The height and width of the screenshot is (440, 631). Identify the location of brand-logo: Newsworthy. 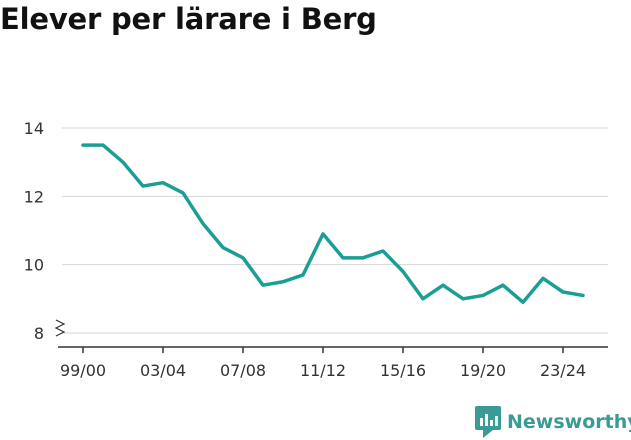
(553, 422).